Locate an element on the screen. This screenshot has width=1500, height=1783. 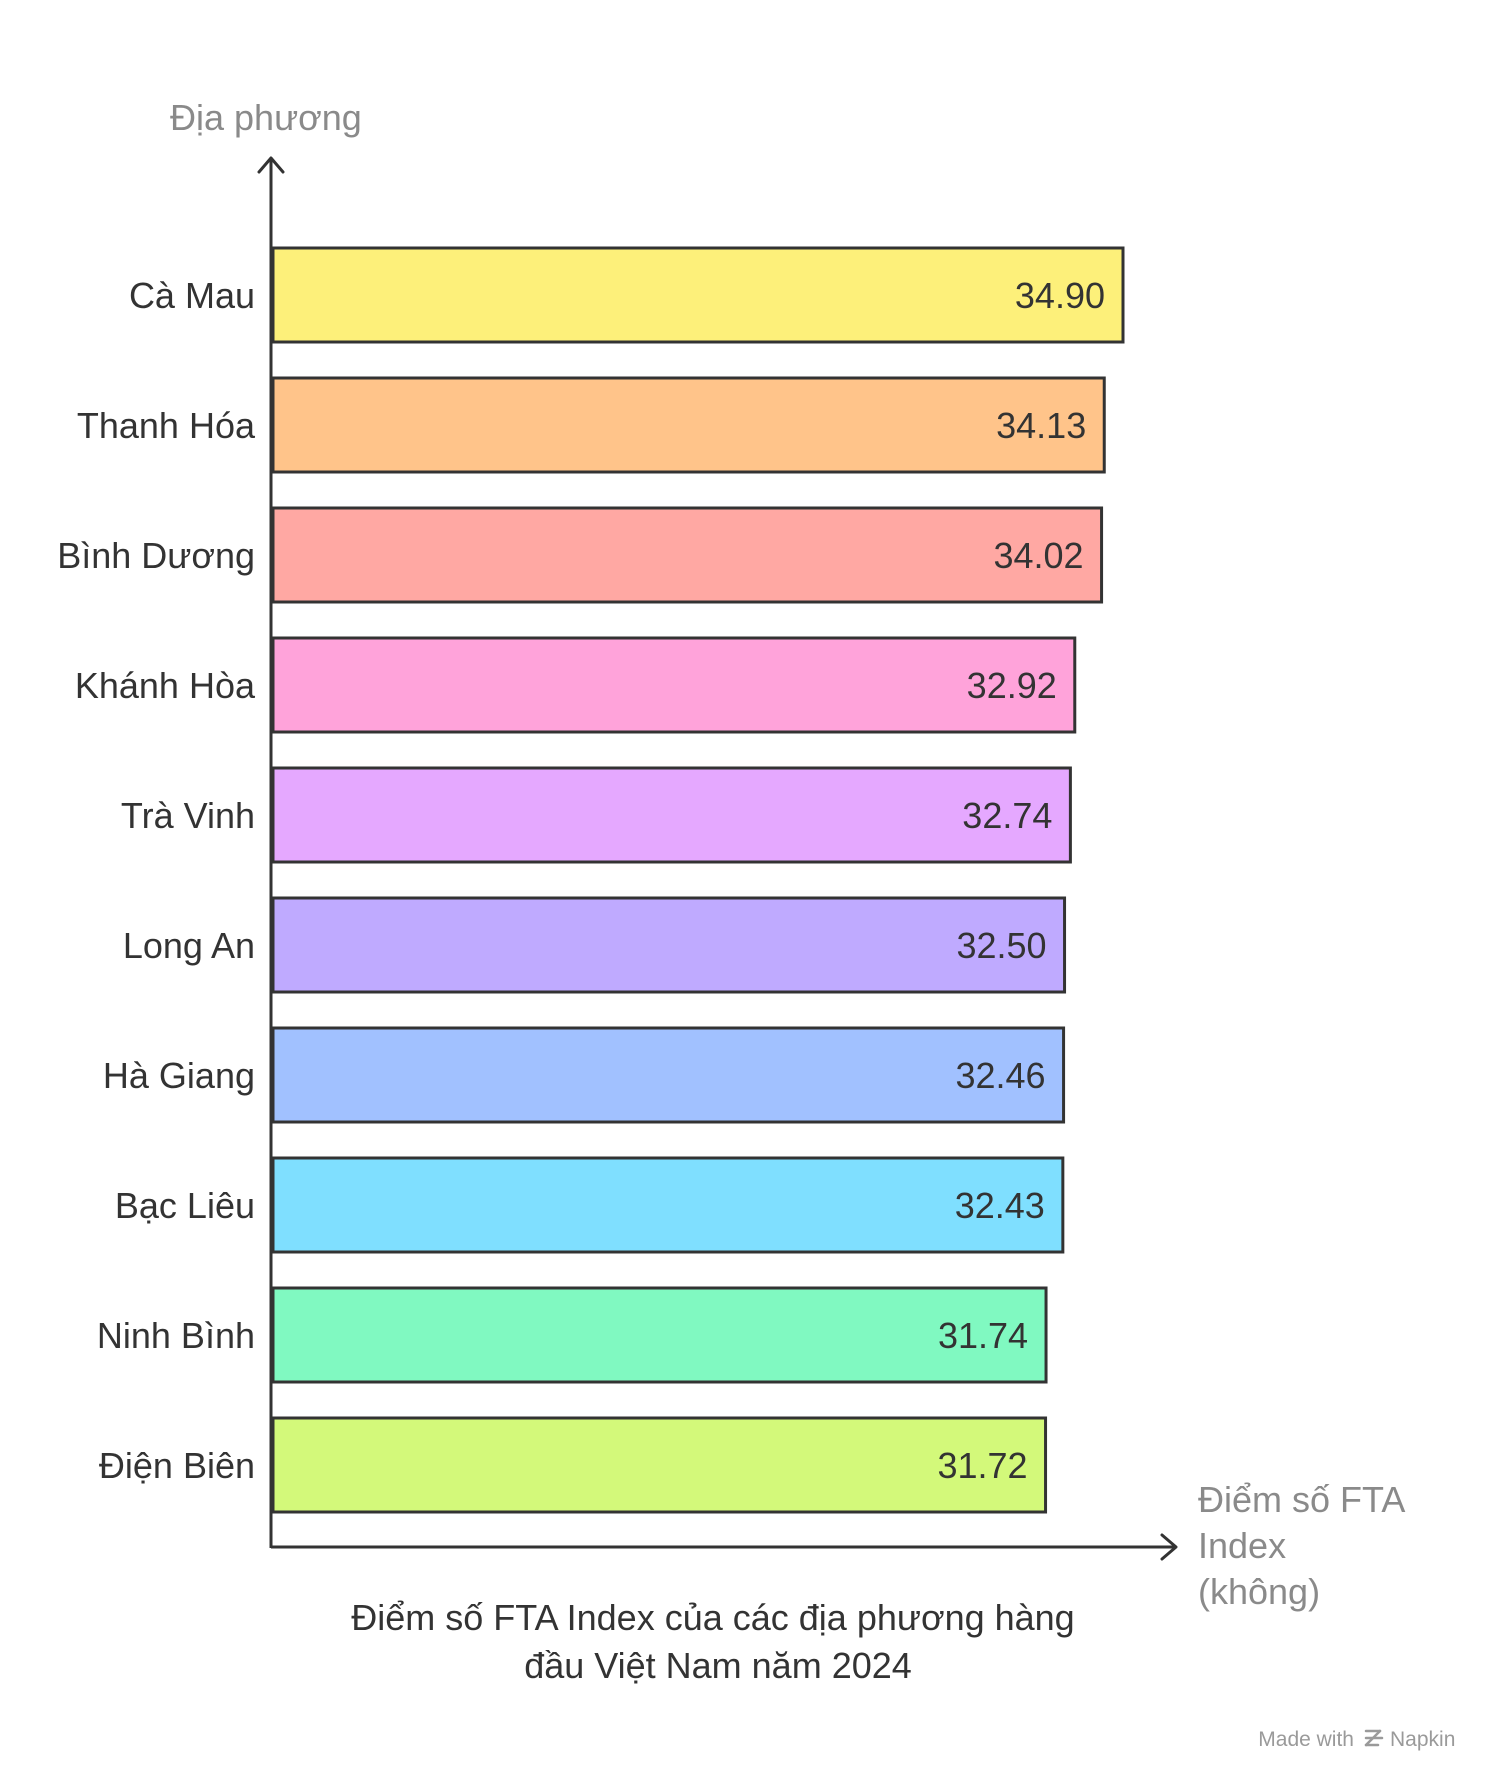
value-label: 31.74 is located at coordinates (983, 1335).